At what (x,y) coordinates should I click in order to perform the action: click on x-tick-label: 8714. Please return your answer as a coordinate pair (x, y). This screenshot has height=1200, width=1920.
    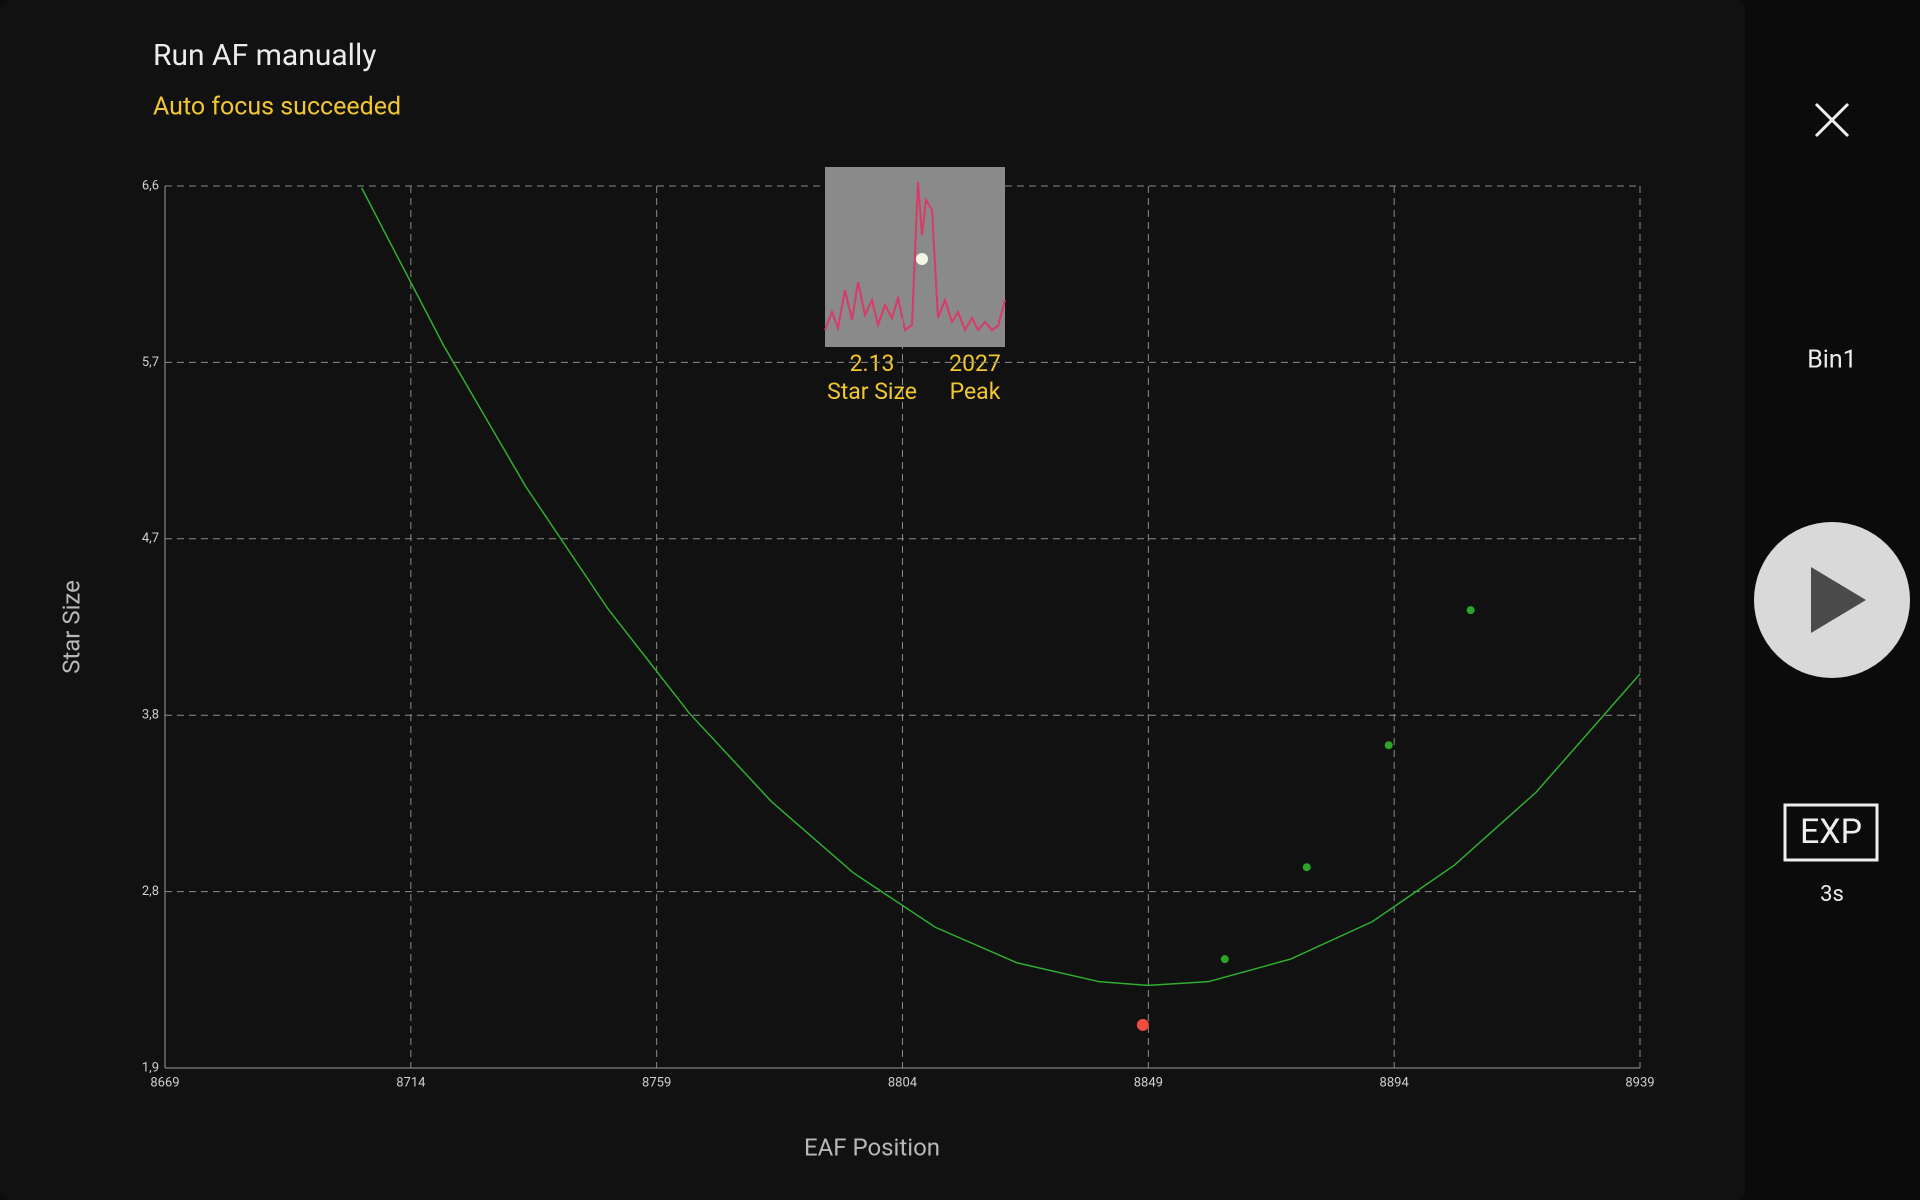
    Looking at the image, I should click on (411, 1082).